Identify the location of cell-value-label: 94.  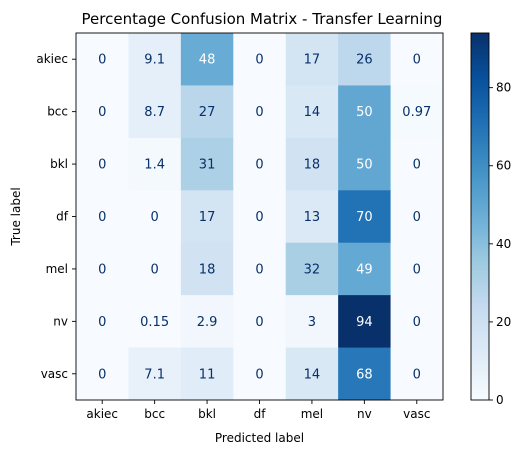
(364, 322).